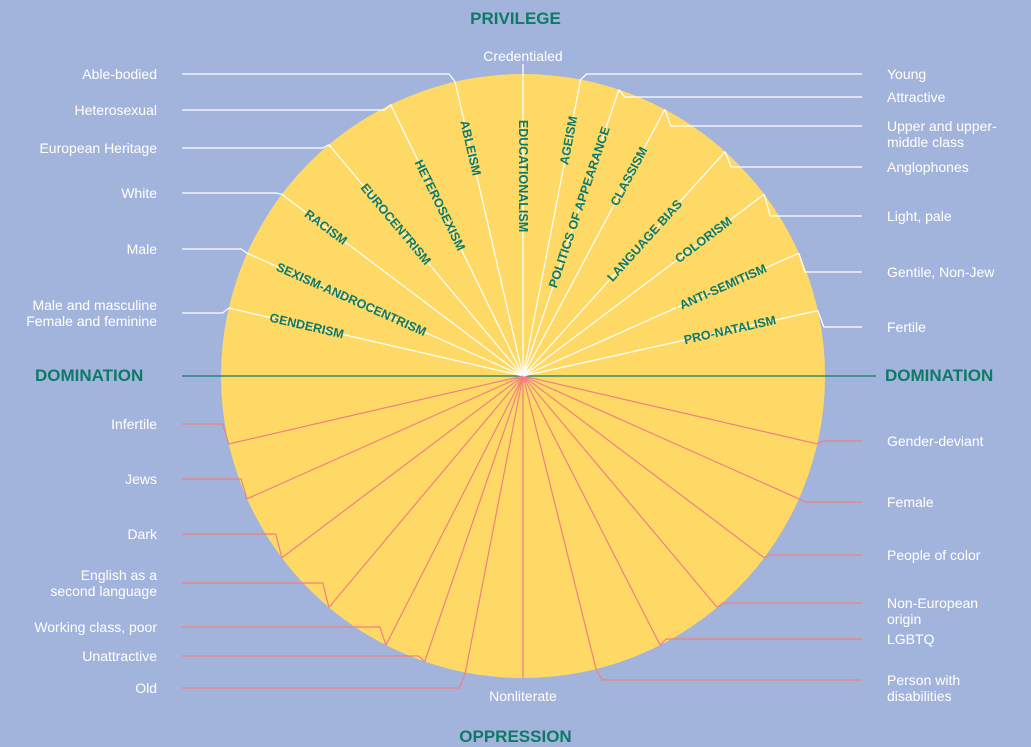 The image size is (1031, 747). I want to click on label-female: Female, so click(910, 502).